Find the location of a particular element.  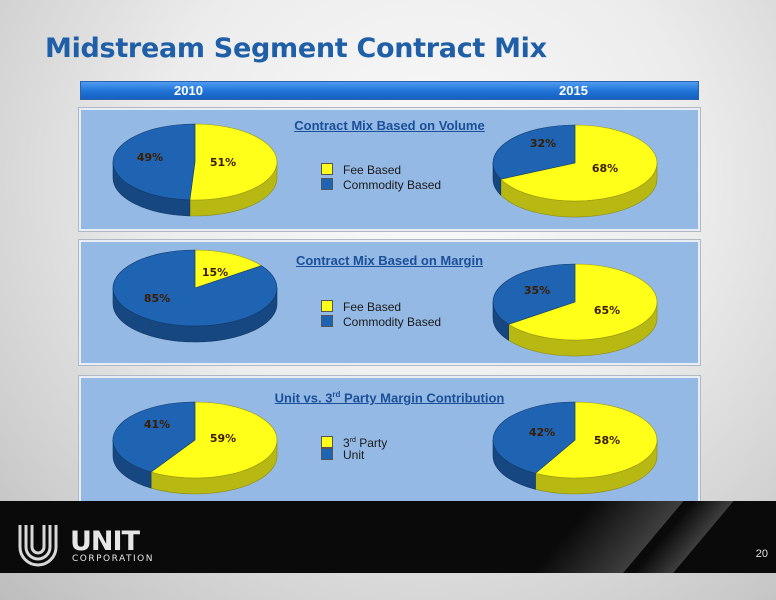

panel-contribution-title: Unit vs. 3rd Party Margin Contribution is located at coordinates (389, 398).